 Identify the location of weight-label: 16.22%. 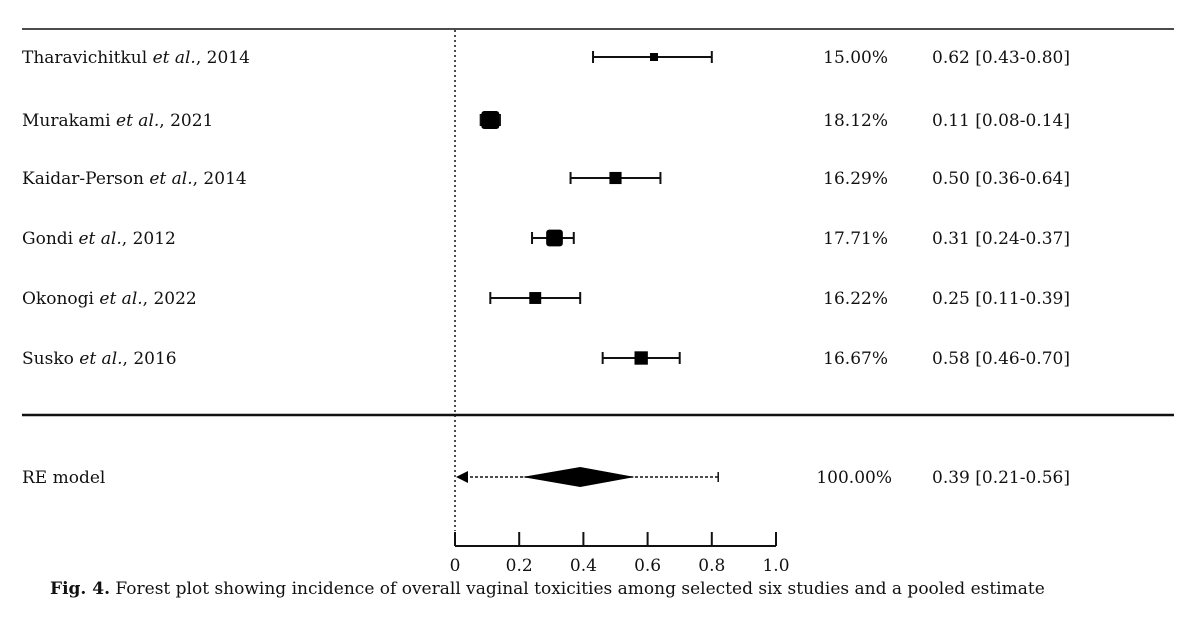
(855, 299).